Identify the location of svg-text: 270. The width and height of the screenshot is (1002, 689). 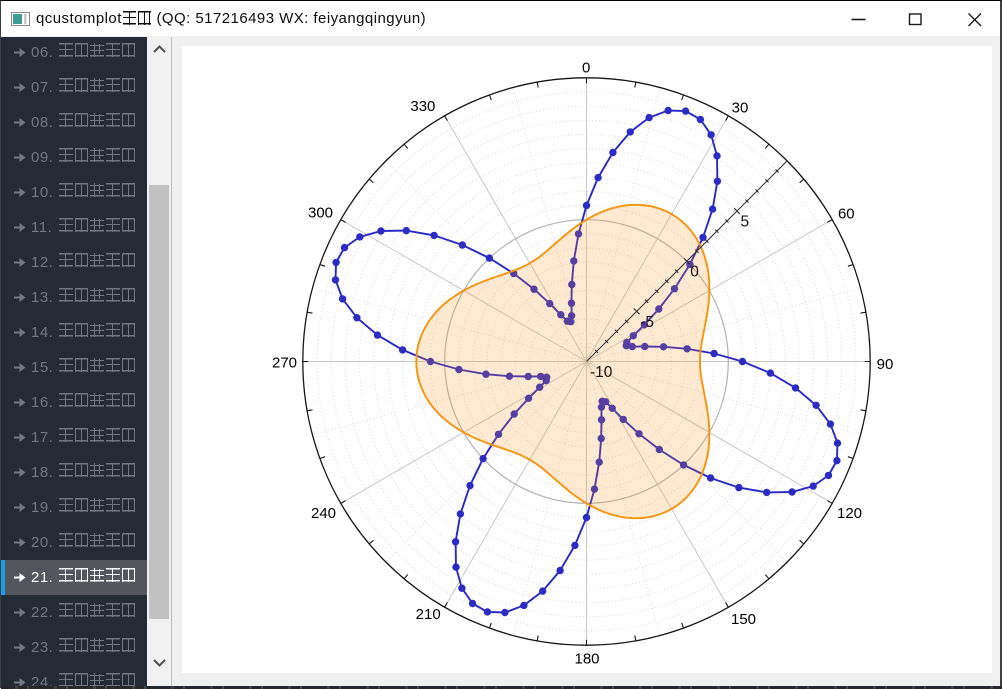
(284, 362).